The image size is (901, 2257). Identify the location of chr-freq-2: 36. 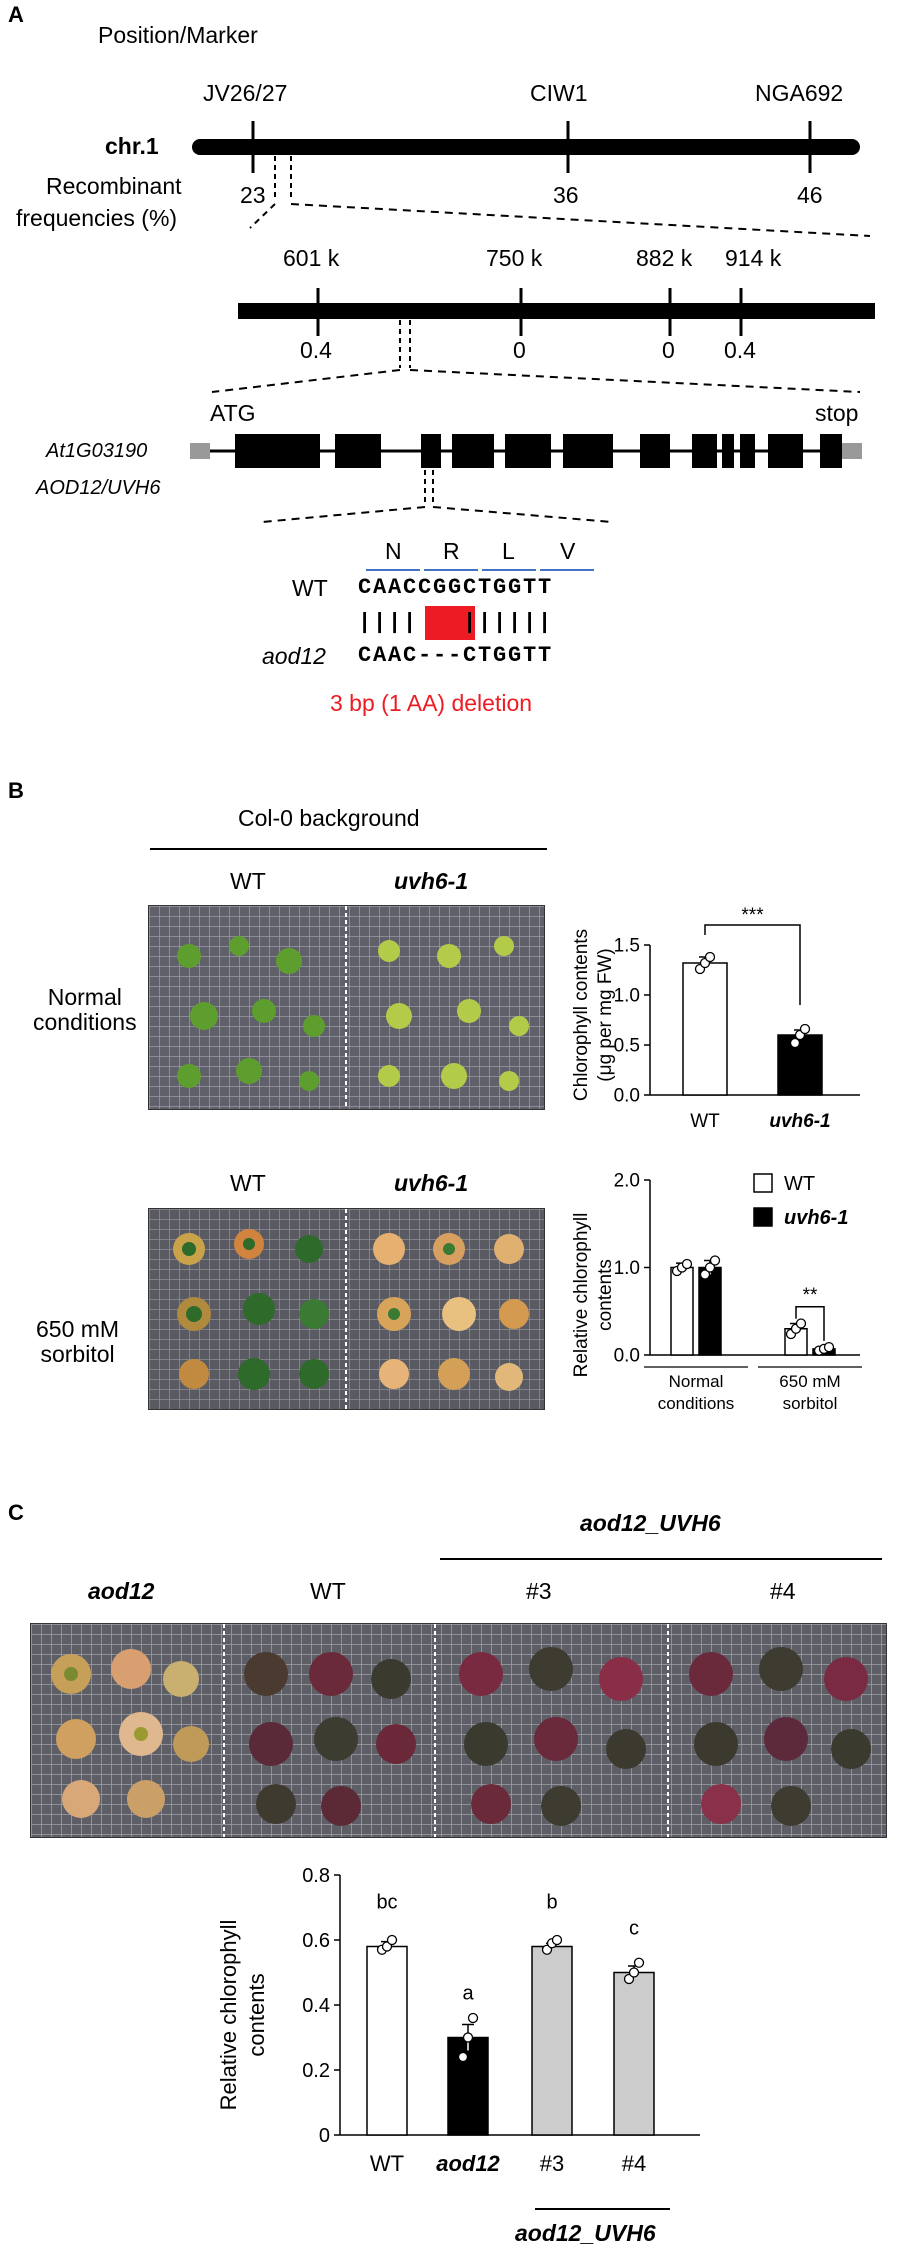
(566, 195).